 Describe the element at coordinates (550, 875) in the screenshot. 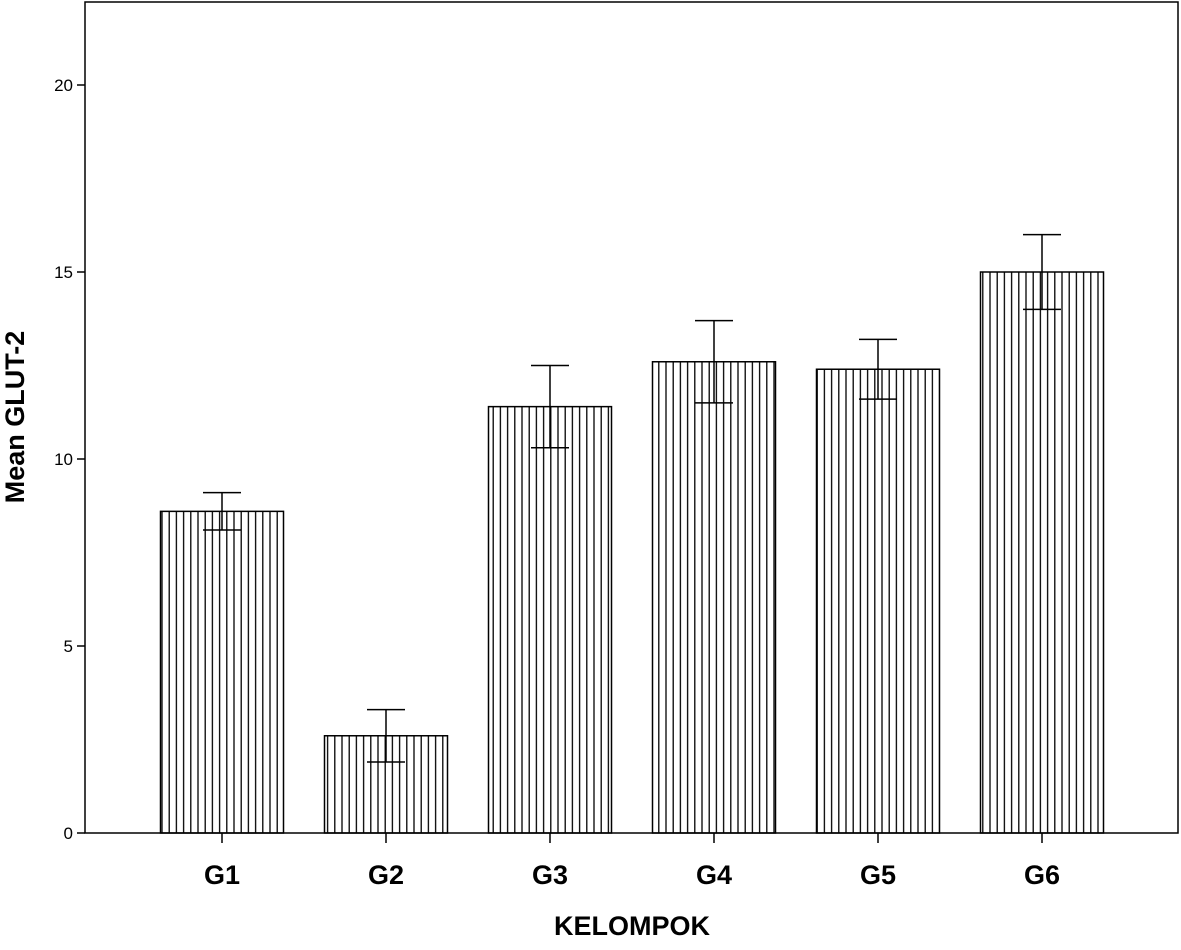

I see `x-tick-label-g3: G3` at that location.